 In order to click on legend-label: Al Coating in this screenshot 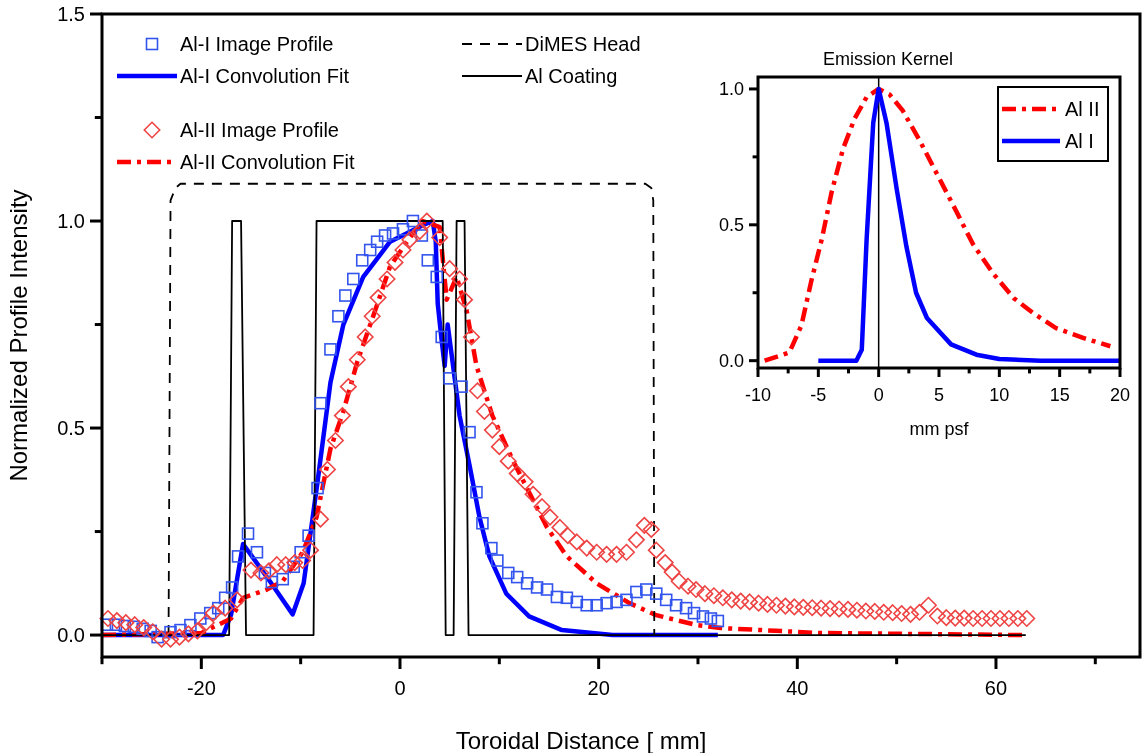, I will do `click(571, 76)`.